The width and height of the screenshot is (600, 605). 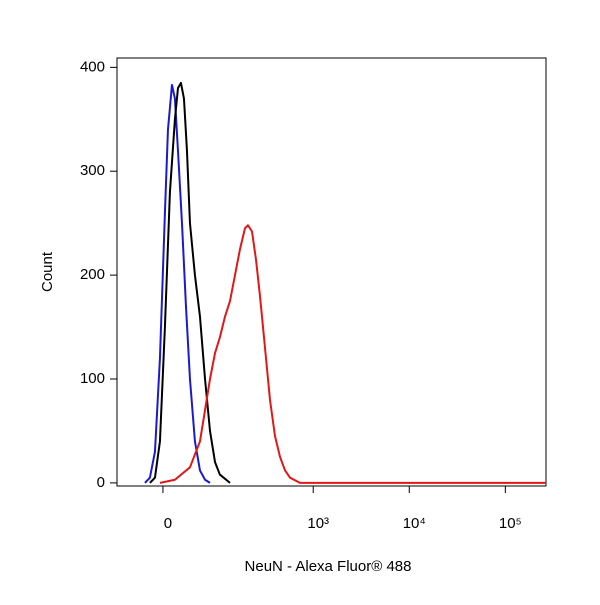 I want to click on x-tick-label: 10⁵, so click(x=510, y=523).